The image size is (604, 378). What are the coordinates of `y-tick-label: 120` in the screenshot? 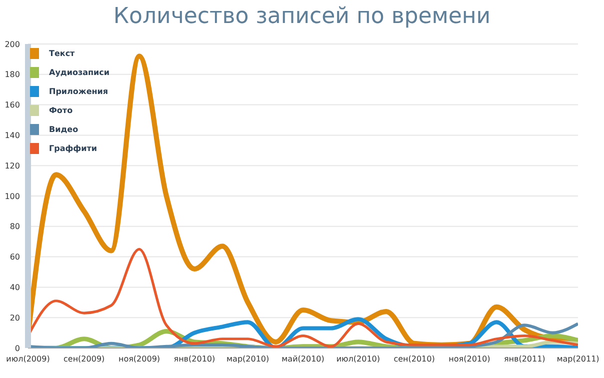 It's located at (12, 165).